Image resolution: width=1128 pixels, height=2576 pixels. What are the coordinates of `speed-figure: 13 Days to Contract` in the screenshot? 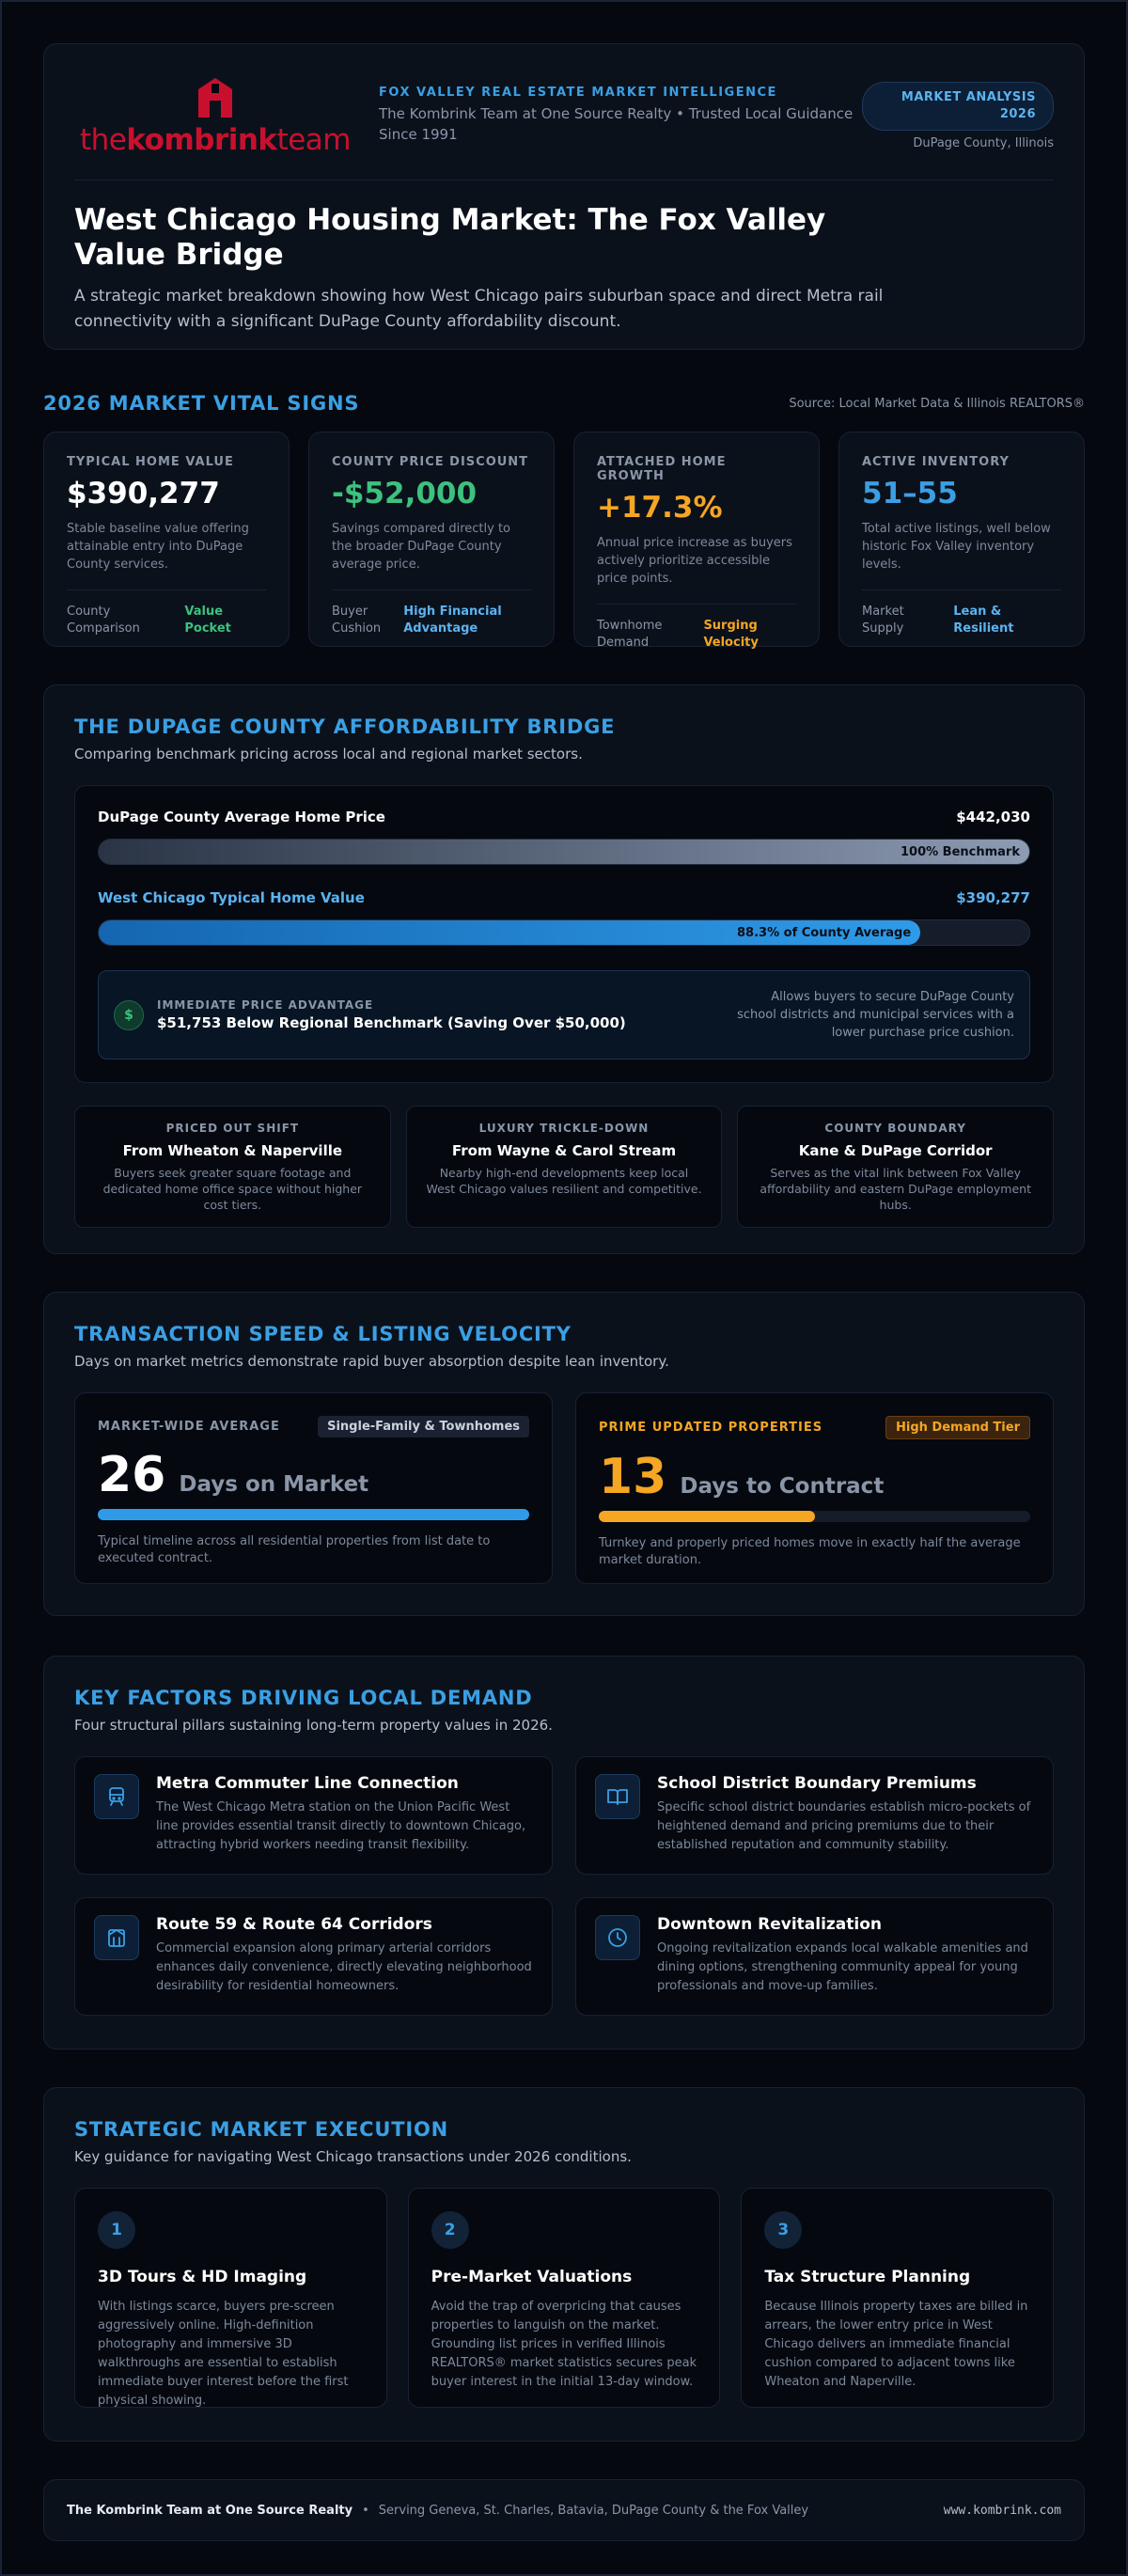 It's located at (814, 1477).